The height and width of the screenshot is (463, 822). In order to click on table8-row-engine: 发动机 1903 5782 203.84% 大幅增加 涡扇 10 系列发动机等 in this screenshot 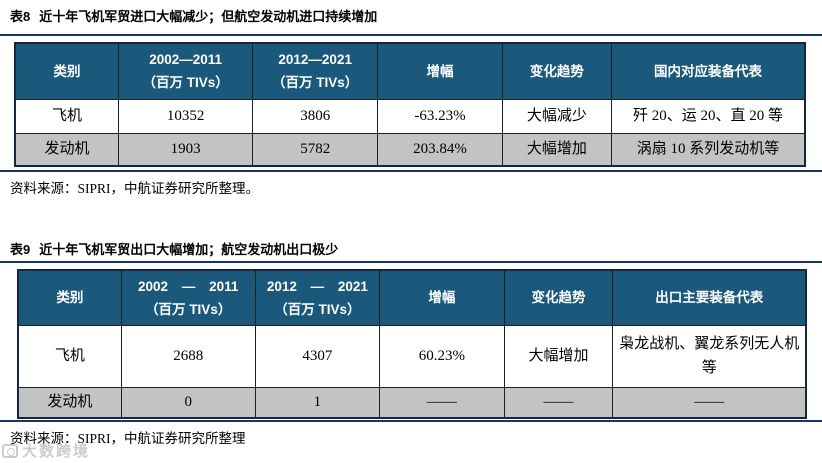, I will do `click(410, 149)`.